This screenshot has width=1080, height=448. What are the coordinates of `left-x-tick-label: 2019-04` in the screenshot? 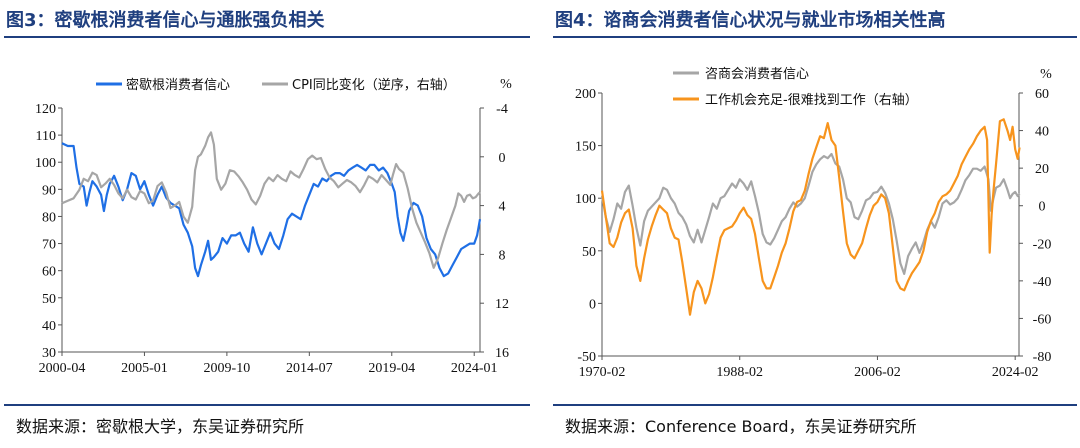 It's located at (391, 368).